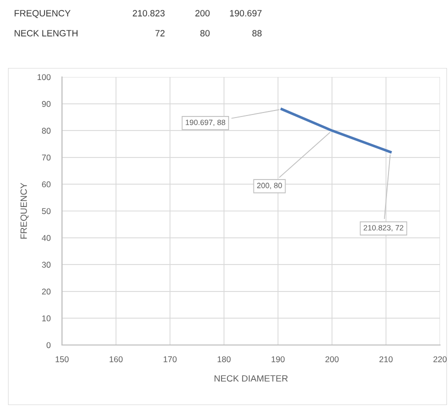 This screenshot has width=448, height=406. I want to click on text: FREQUENCY, so click(42, 14).